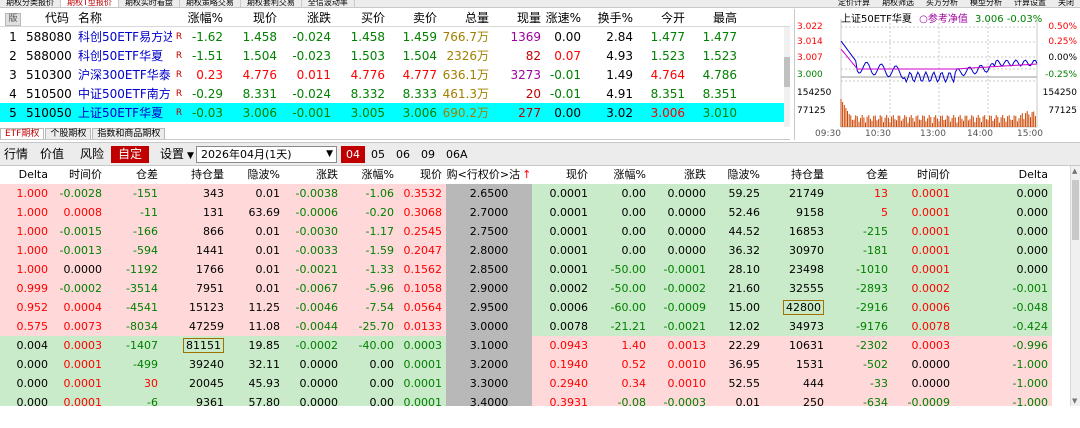 This screenshot has width=1080, height=428. I want to click on strike-price: 2.6500, so click(489, 193).